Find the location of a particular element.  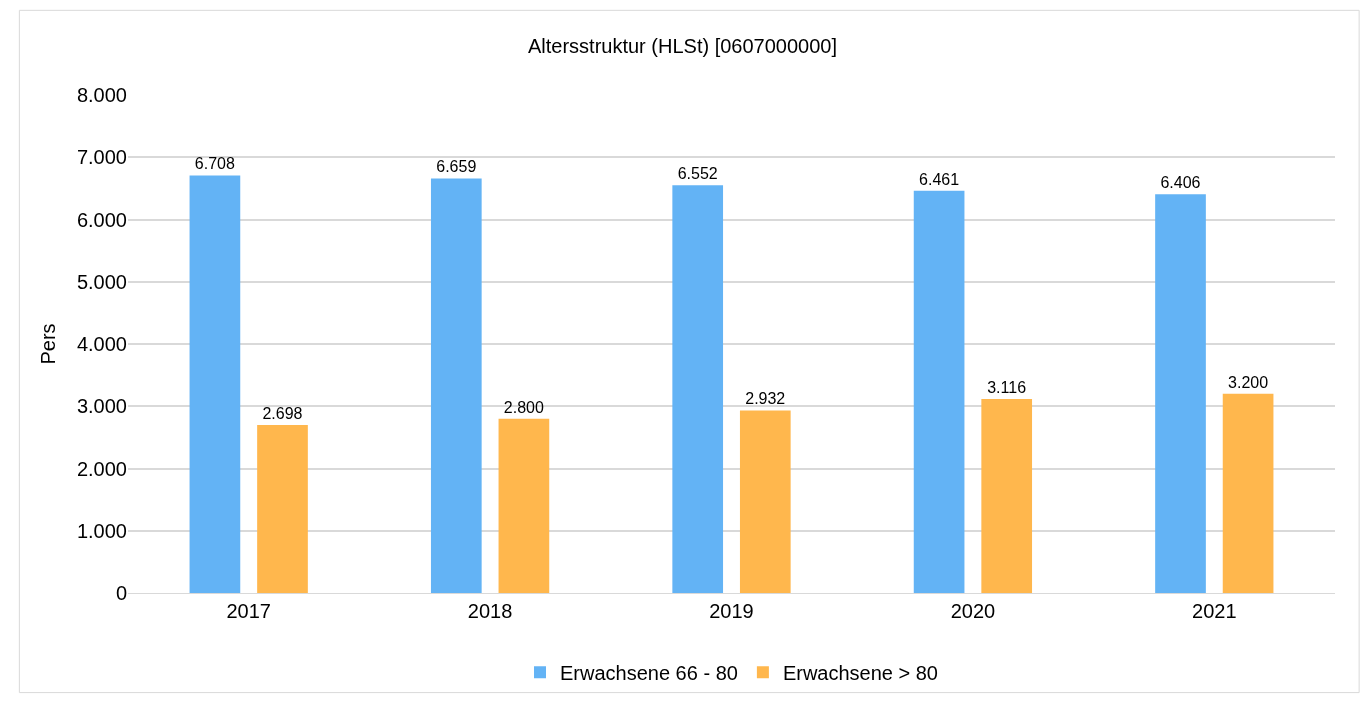

data-label: 2.932 is located at coordinates (765, 399).